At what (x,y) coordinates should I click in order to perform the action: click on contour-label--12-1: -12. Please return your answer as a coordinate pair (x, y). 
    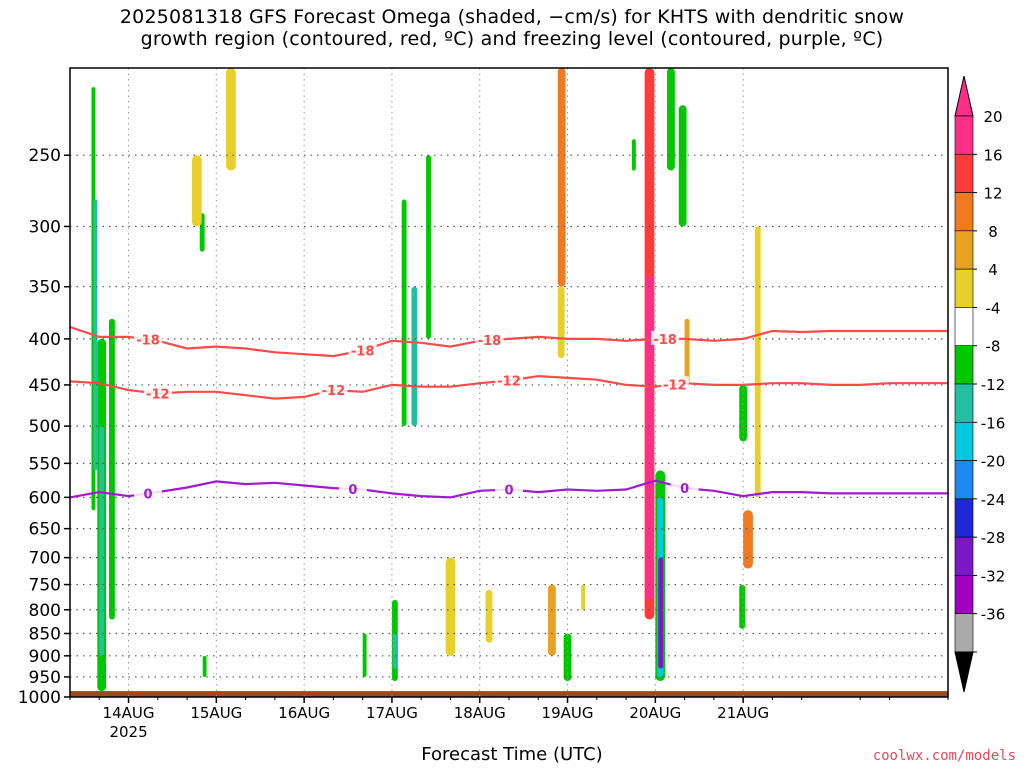
    Looking at the image, I should click on (334, 391).